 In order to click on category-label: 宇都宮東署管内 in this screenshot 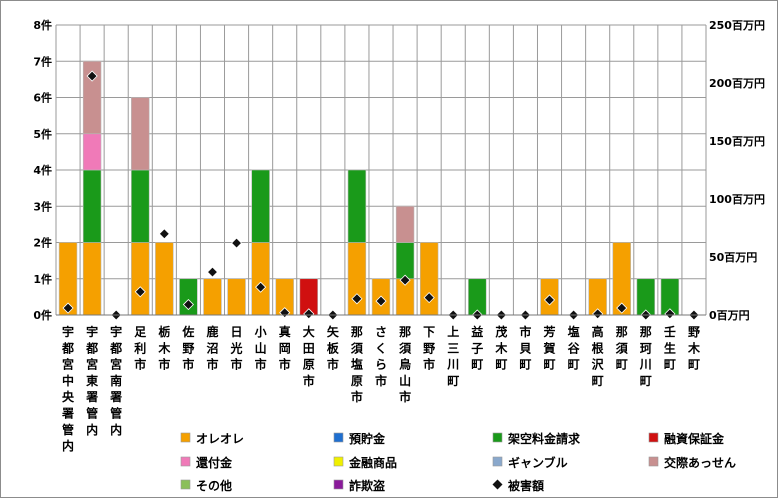, I will do `click(91, 380)`.